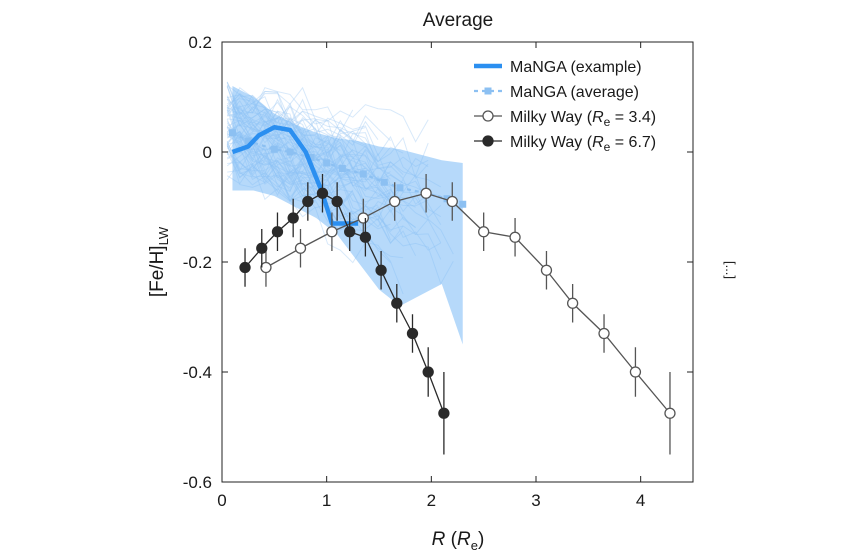 The width and height of the screenshot is (850, 560). I want to click on x-tick-label: 3, so click(535, 500).